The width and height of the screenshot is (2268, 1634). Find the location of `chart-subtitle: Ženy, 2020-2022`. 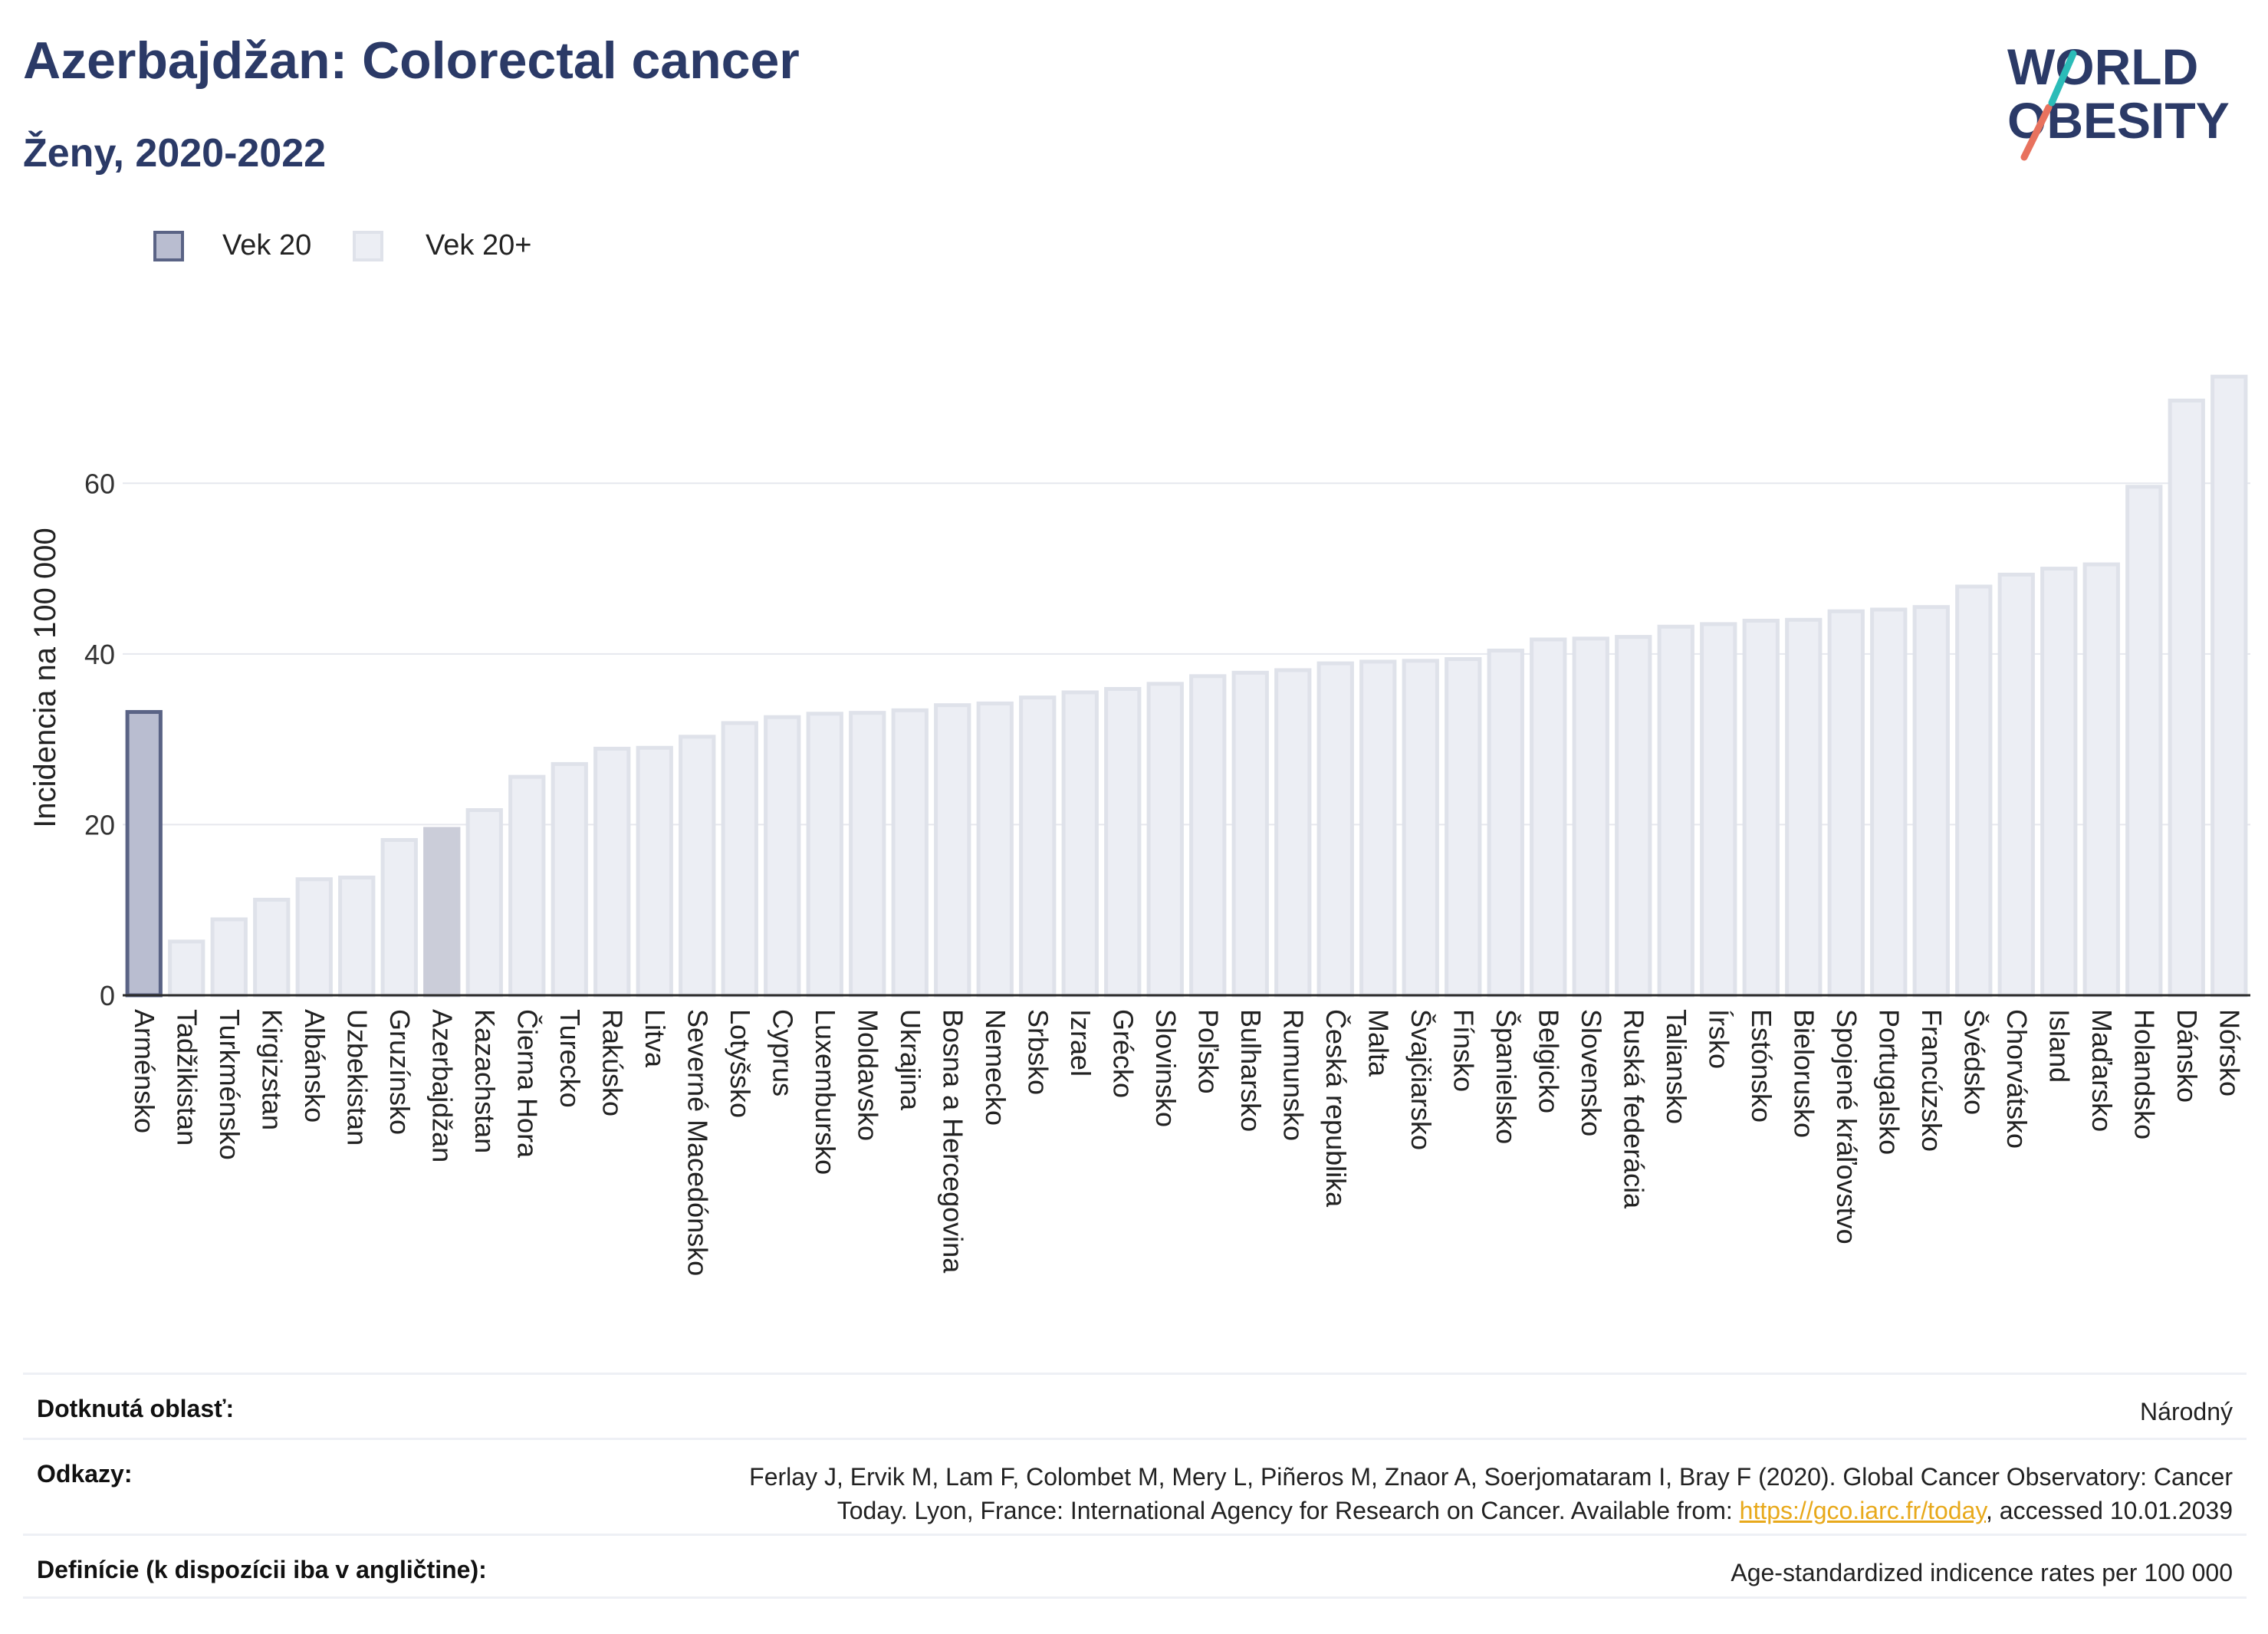

chart-subtitle: Ženy, 2020-2022 is located at coordinates (175, 154).